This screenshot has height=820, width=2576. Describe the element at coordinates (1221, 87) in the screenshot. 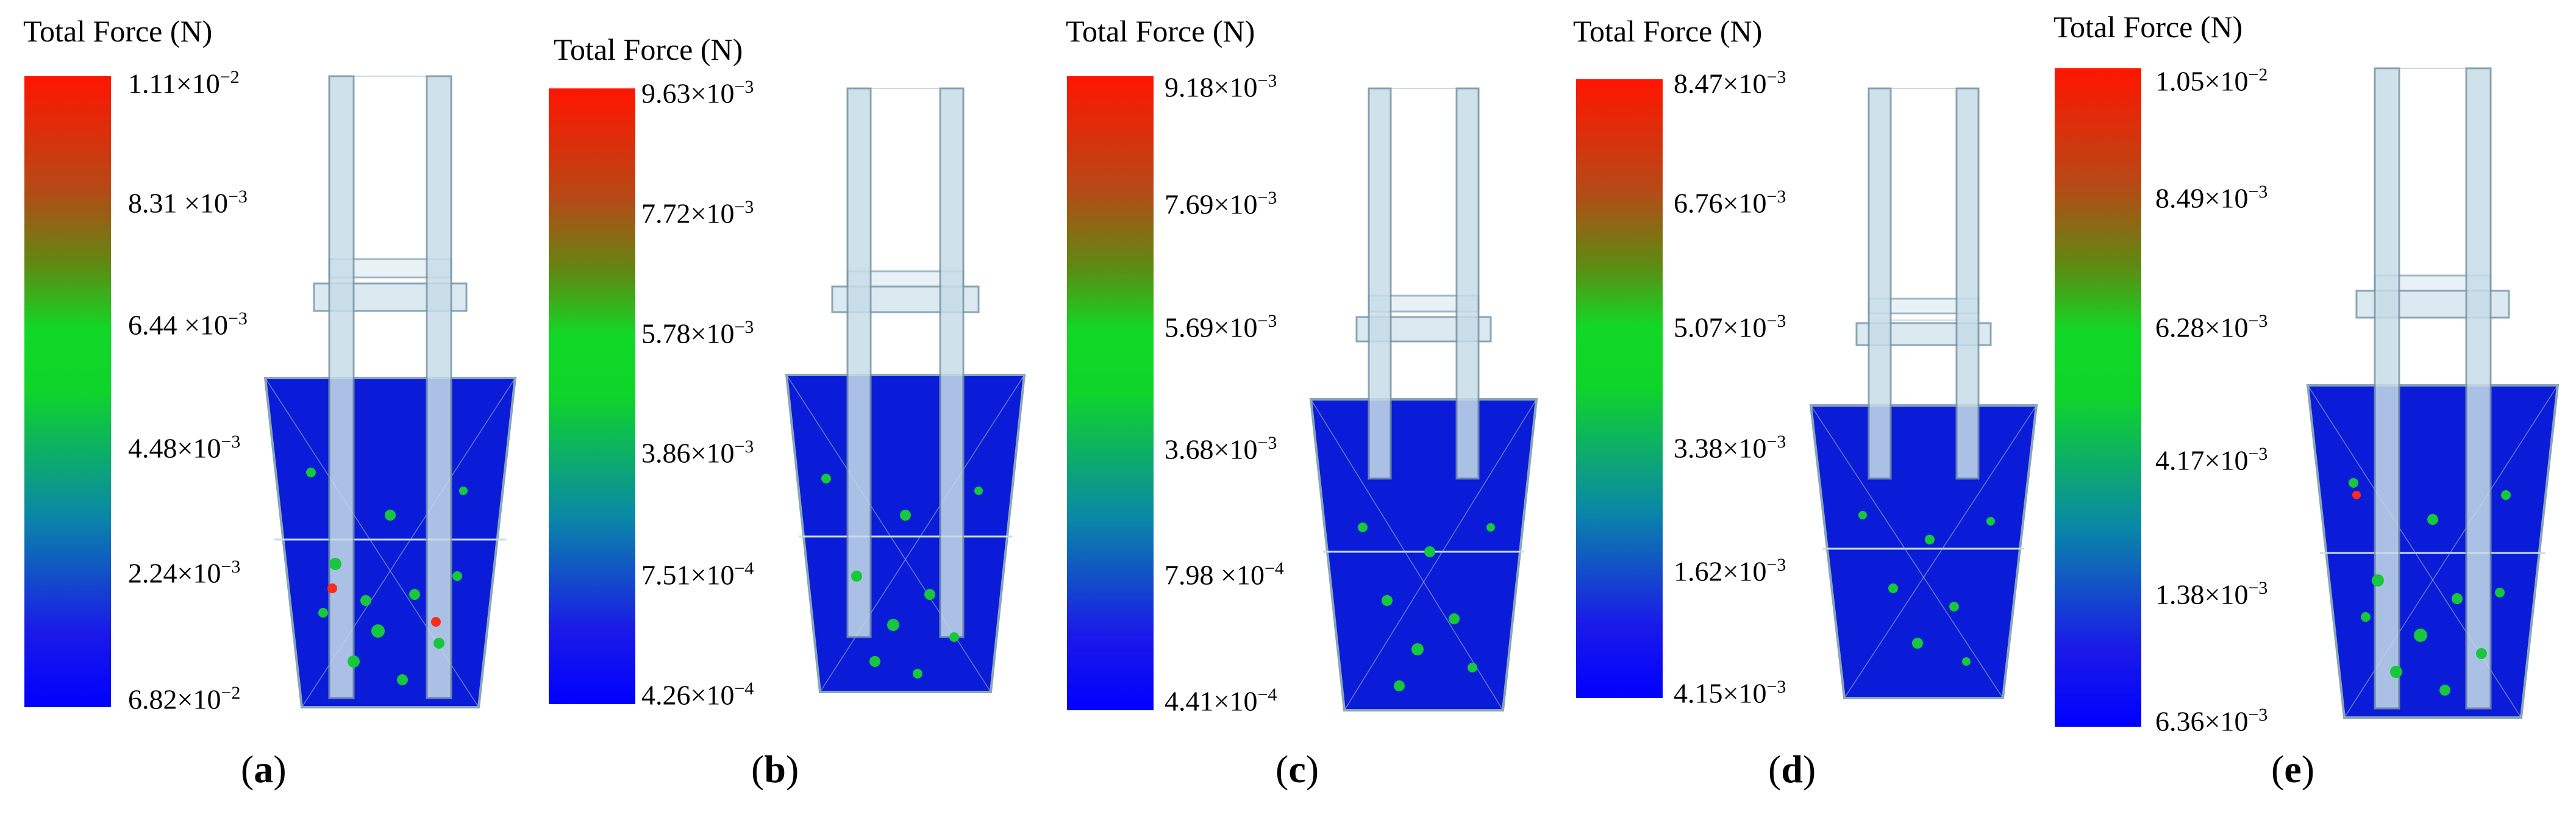

I see `colorbar-tick-1: 9.18×10⁻³` at that location.